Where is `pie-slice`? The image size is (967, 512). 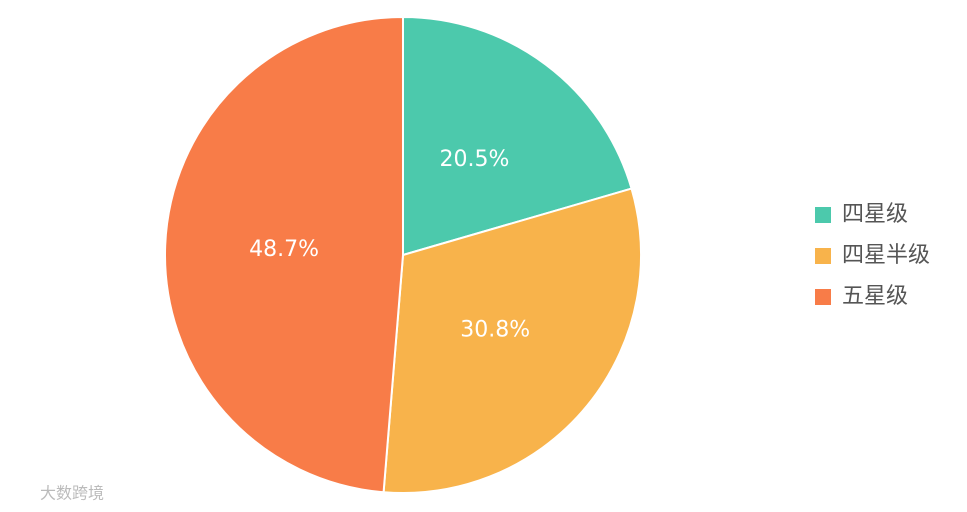
pie-slice is located at coordinates (517, 136).